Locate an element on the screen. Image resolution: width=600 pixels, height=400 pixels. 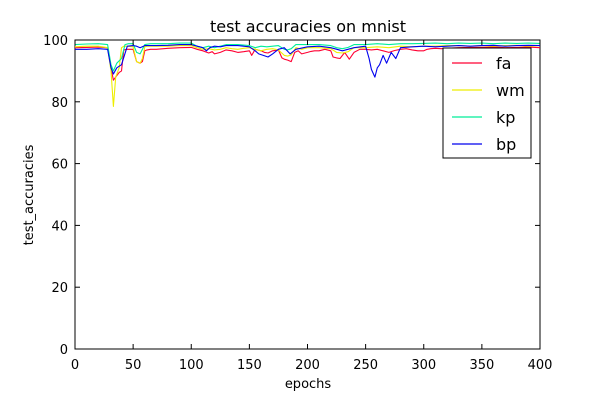
legend-label-wm: wm is located at coordinates (510, 90).